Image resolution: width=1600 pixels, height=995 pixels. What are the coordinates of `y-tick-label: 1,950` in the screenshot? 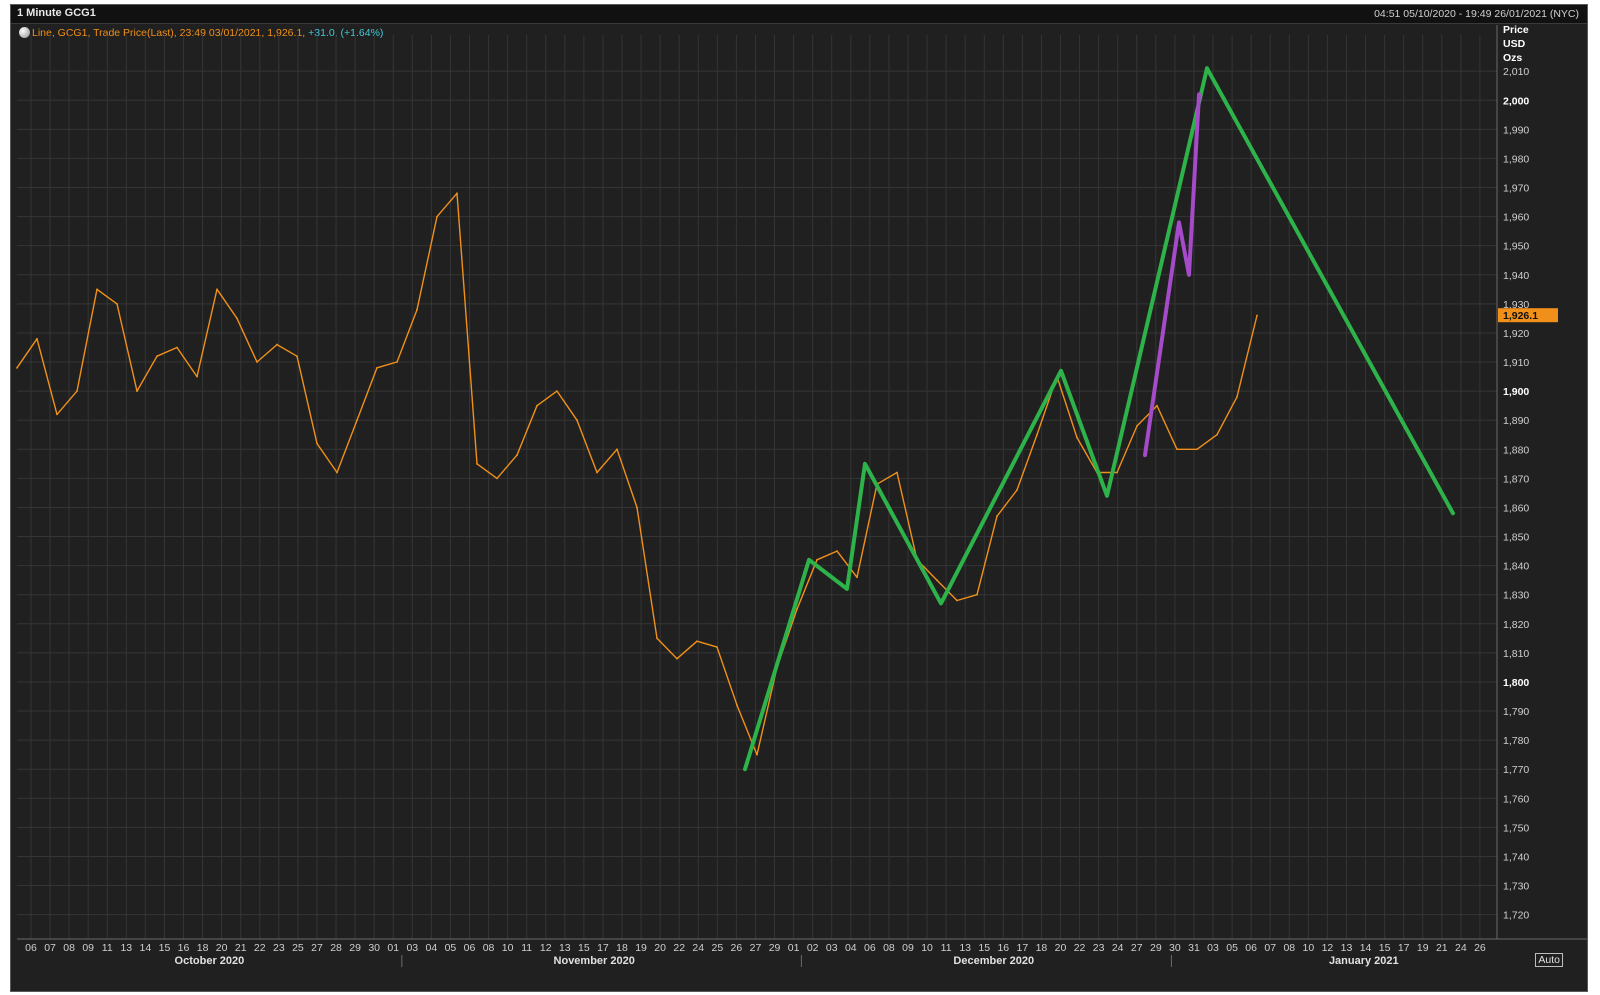 It's located at (1516, 247).